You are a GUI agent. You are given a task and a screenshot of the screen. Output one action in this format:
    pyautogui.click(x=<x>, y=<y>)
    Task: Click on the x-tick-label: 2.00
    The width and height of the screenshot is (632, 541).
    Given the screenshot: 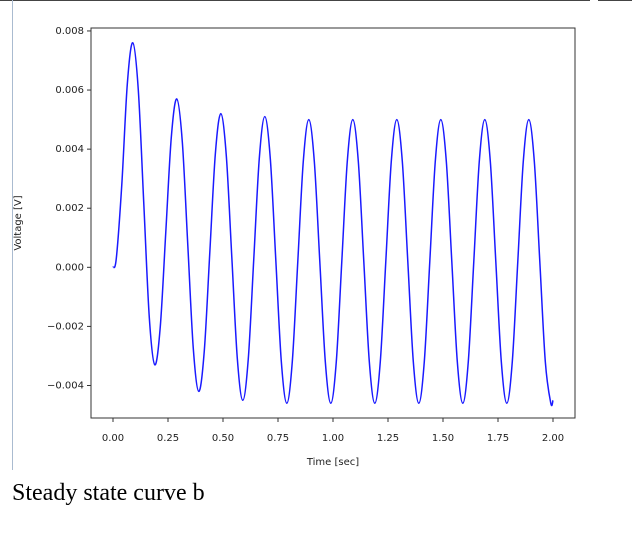 What is the action you would take?
    pyautogui.click(x=553, y=438)
    